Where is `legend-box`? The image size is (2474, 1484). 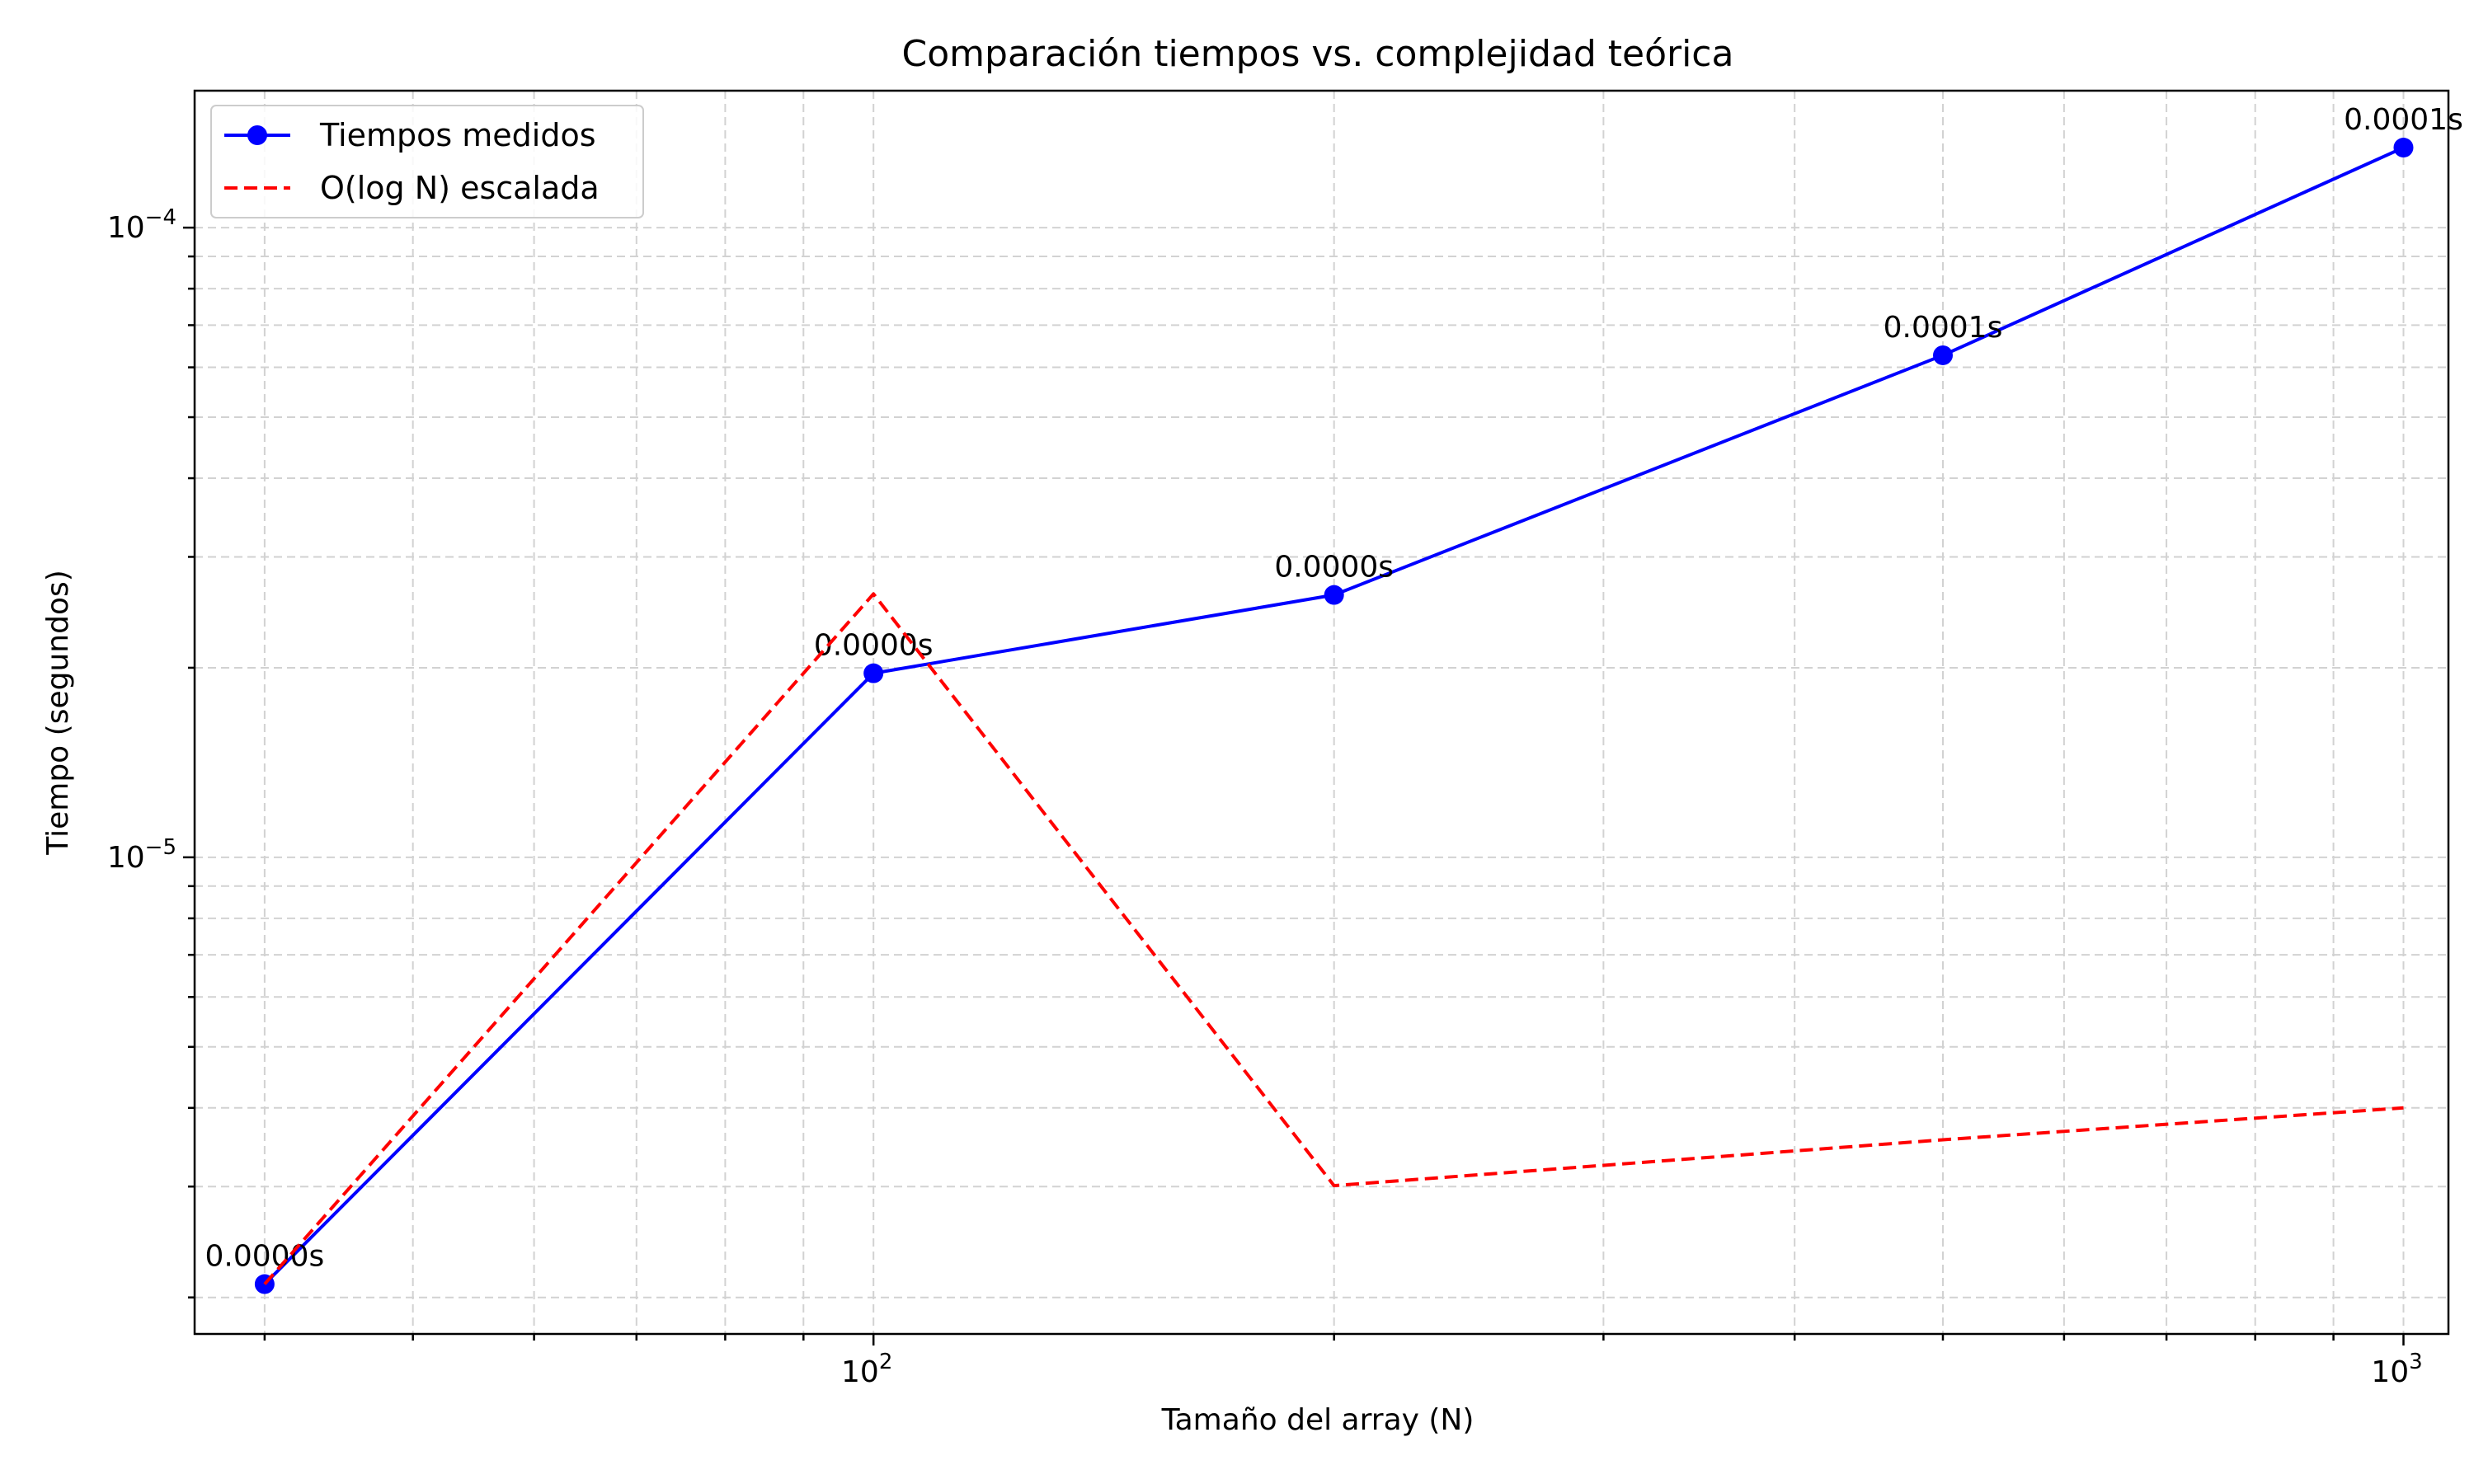 legend-box is located at coordinates (427, 161).